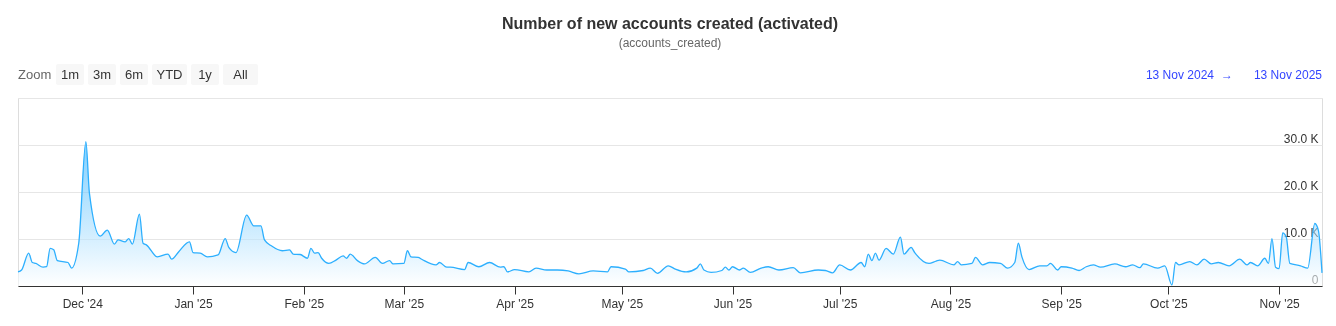 The height and width of the screenshot is (326, 1336). What do you see at coordinates (1169, 303) in the screenshot?
I see `x-tick-label: Oct '25` at bounding box center [1169, 303].